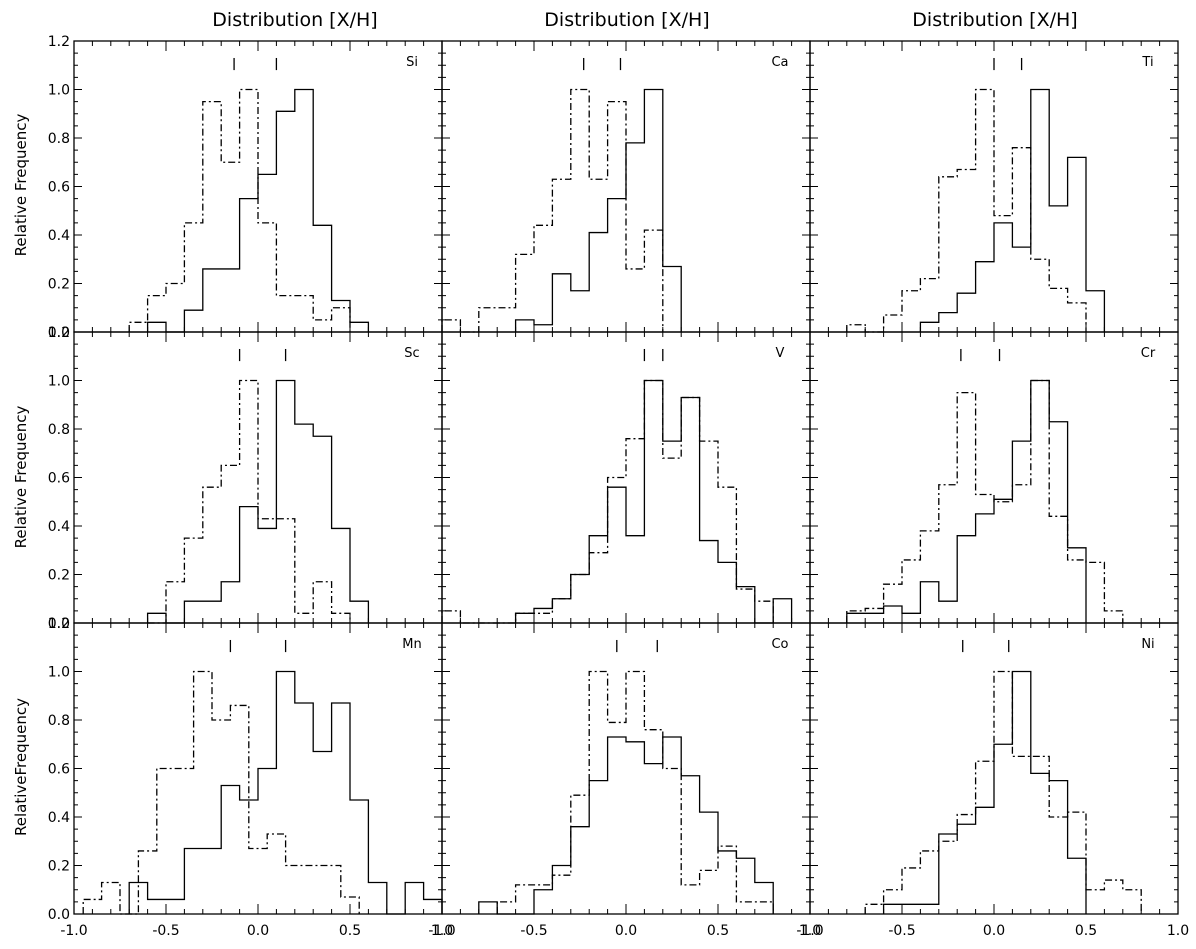 Image resolution: width=1196 pixels, height=949 pixels. I want to click on panel-ti: Ti, so click(994, 186).